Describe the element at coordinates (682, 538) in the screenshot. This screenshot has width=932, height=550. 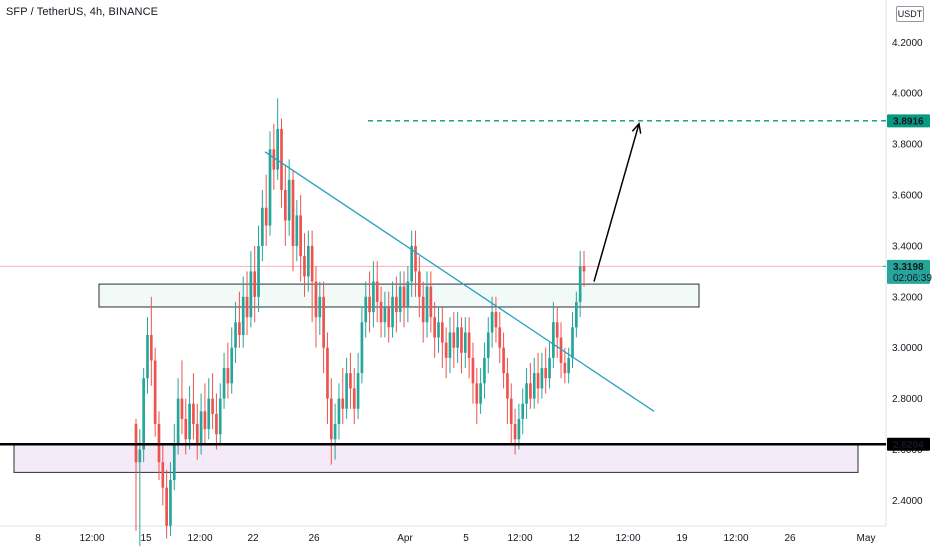
I see `time-tick-label: 19` at that location.